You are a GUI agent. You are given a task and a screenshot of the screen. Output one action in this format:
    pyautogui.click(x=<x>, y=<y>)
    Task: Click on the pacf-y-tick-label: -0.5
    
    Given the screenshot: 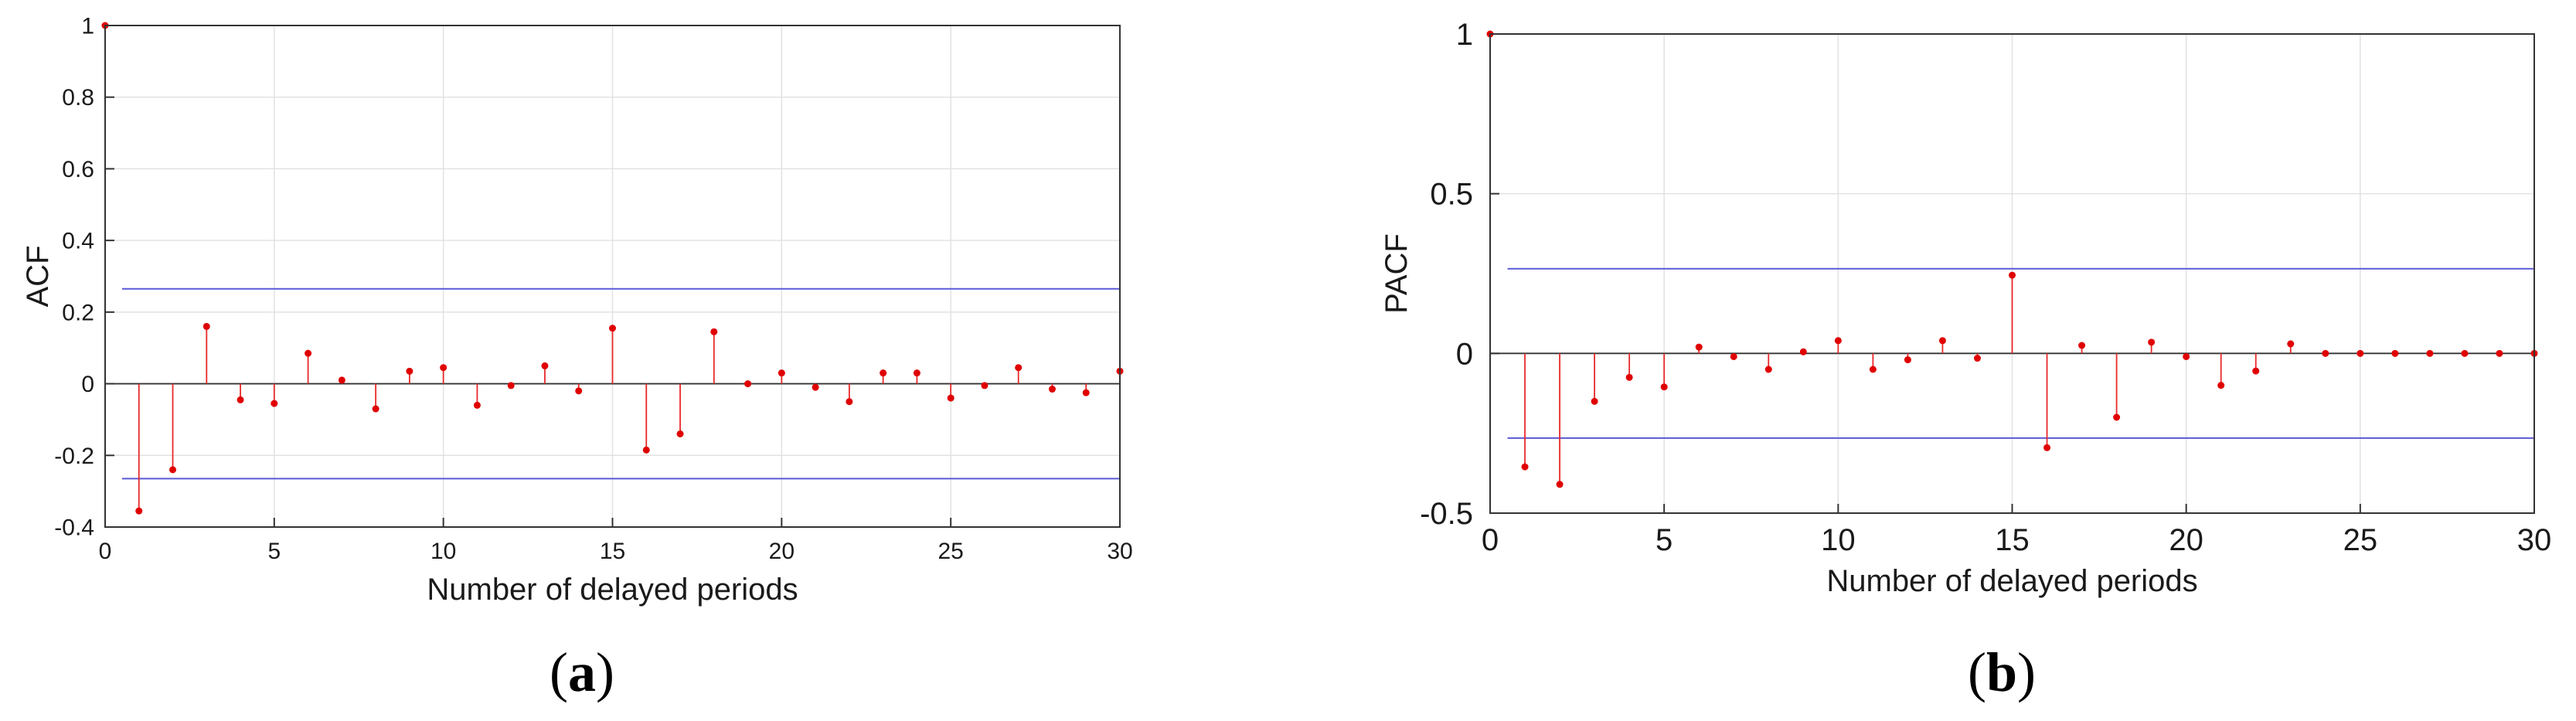 What is the action you would take?
    pyautogui.click(x=1446, y=514)
    